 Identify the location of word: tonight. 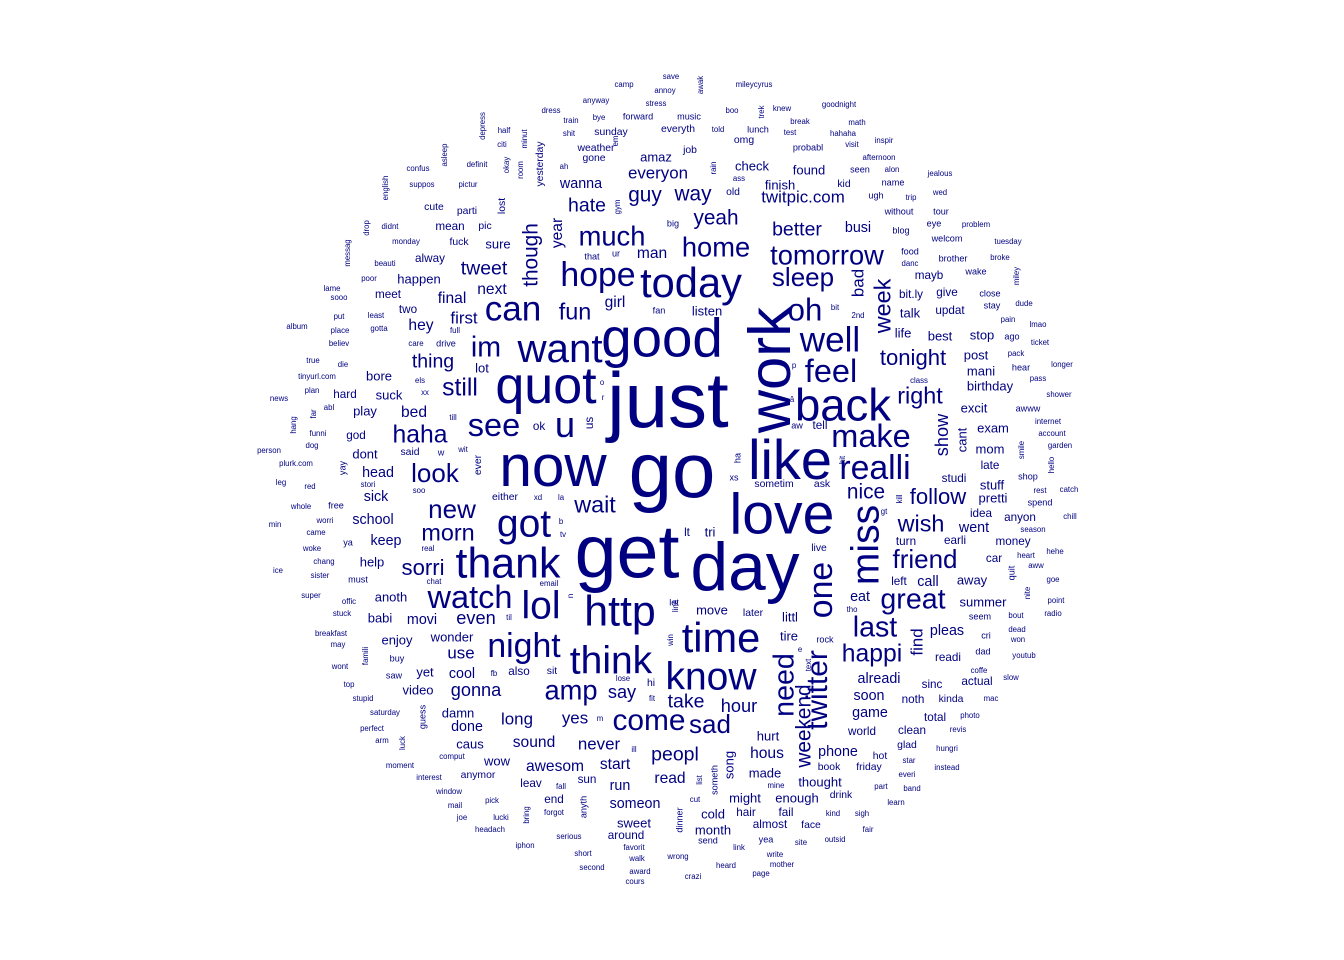
(913, 357).